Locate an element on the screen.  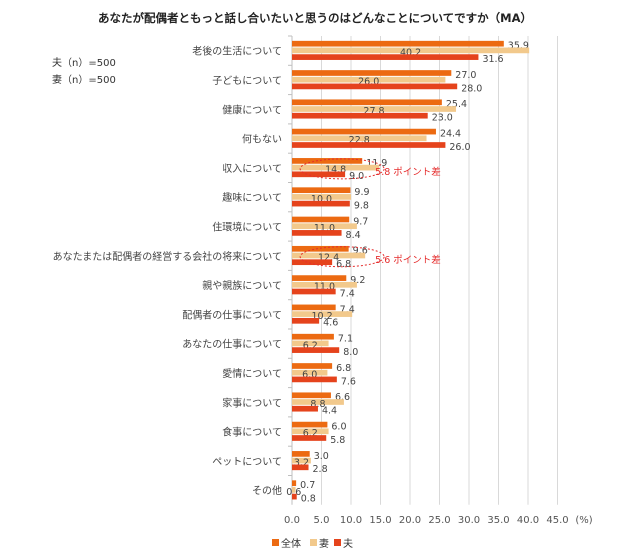
data-label: 10.2 is located at coordinates (322, 316).